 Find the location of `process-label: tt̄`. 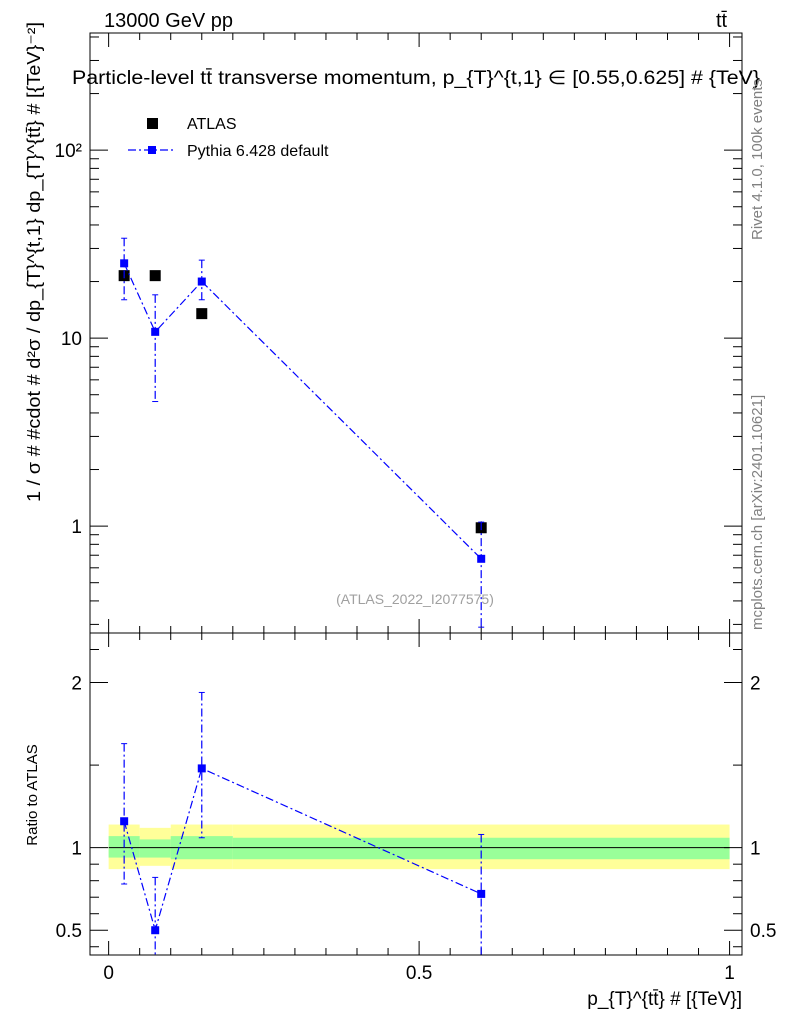

process-label: tt̄ is located at coordinates (722, 21).